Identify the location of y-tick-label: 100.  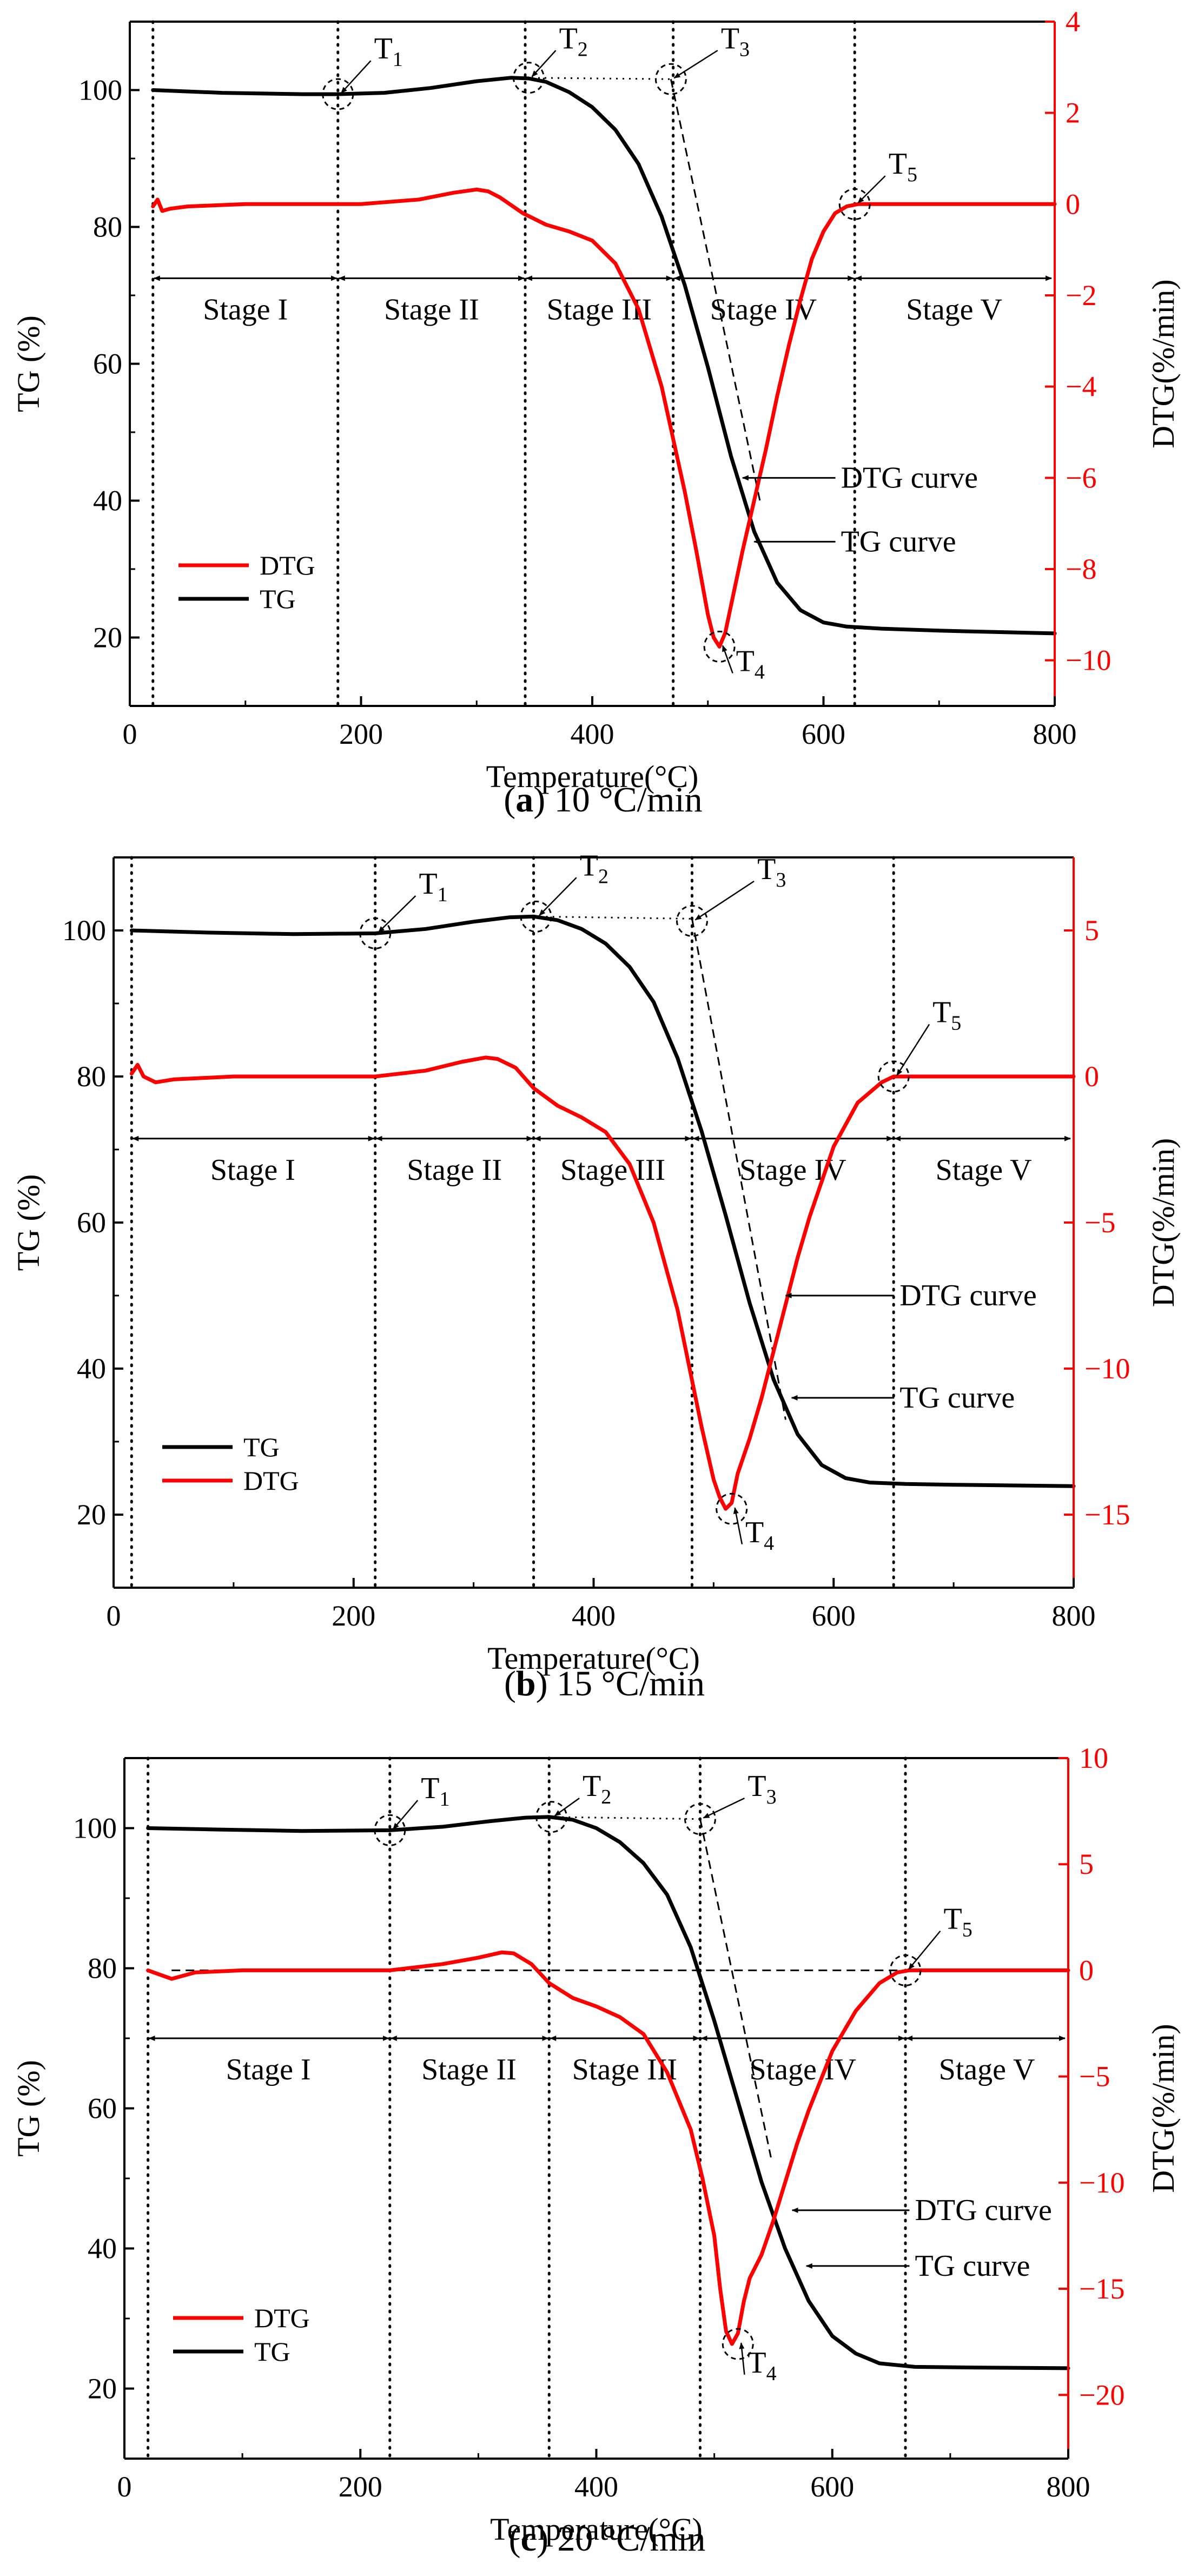
(84, 930).